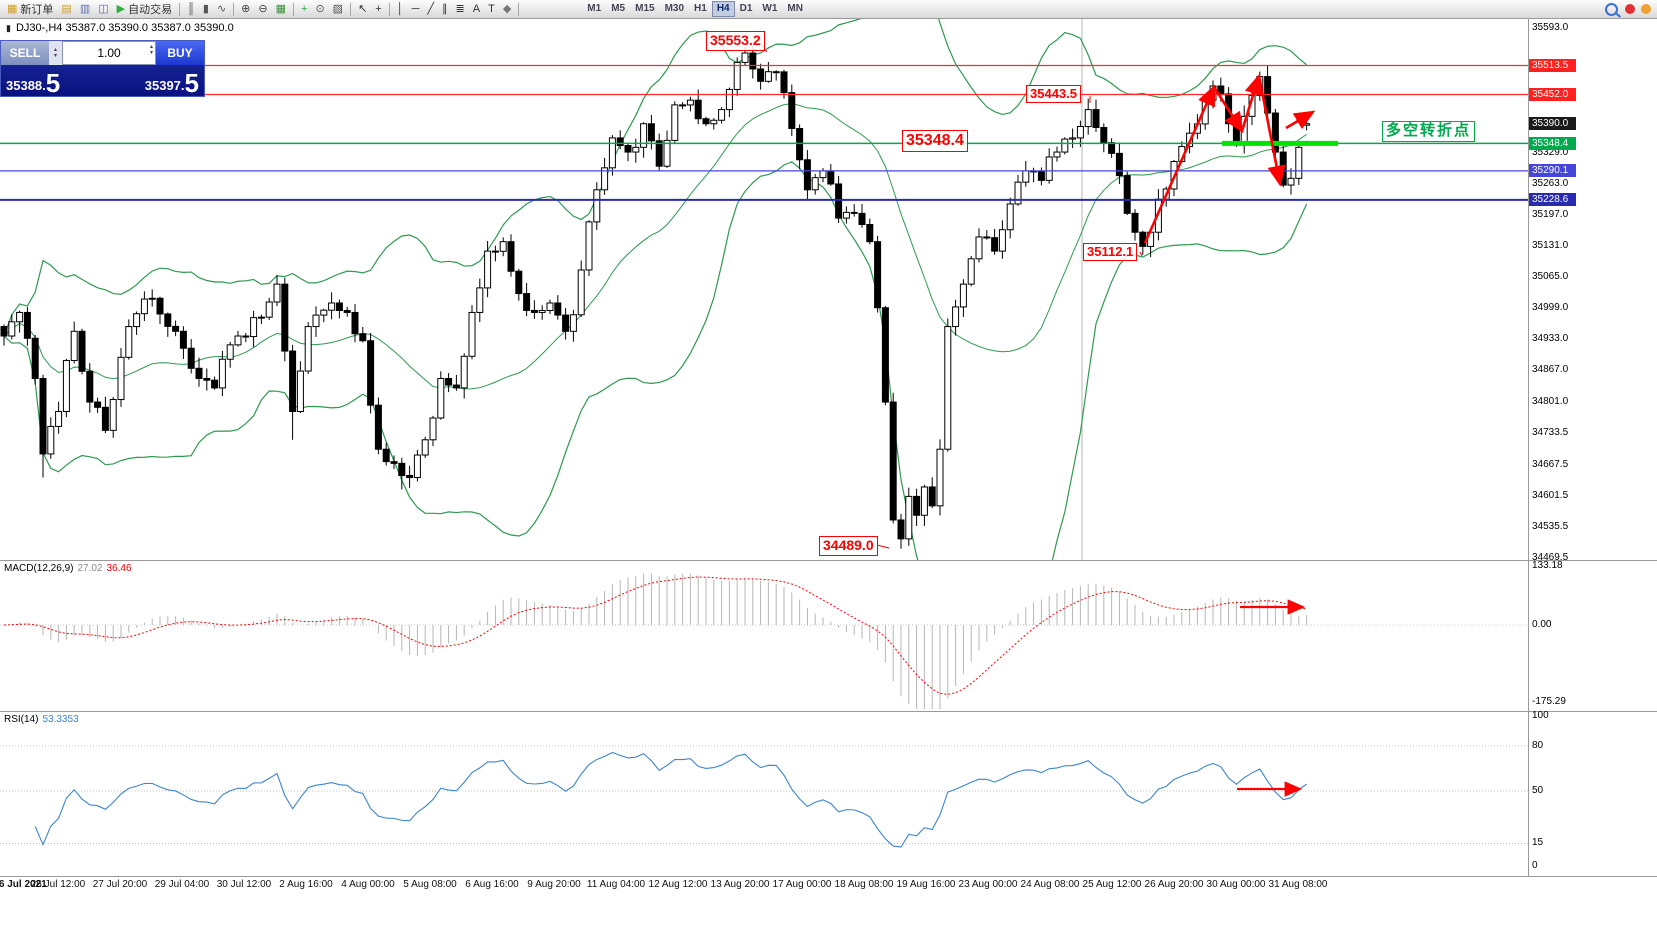 The width and height of the screenshot is (1657, 941). Describe the element at coordinates (735, 41) in the screenshot. I see `price-callout: 35553.2` at that location.